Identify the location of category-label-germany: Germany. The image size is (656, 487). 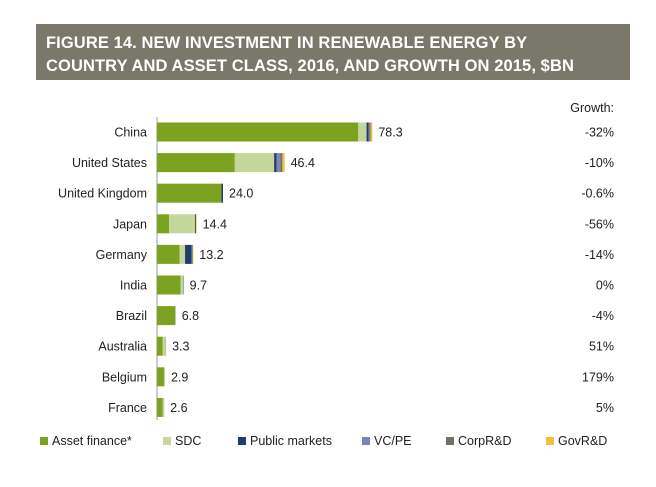
(122, 255).